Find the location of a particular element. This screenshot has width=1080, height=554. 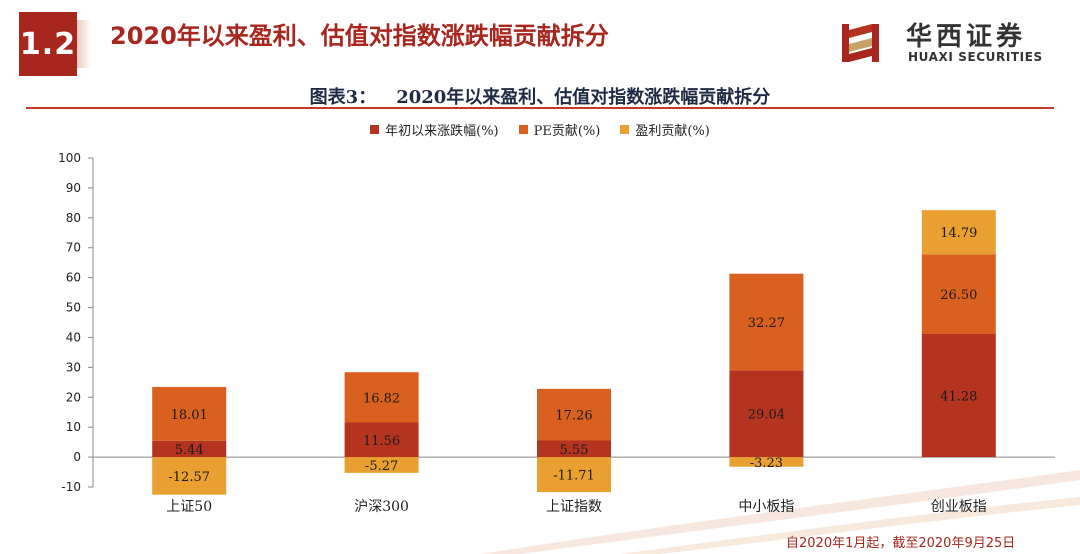

page-title: 2020年以来盈利、估值对指数涨跌幅贡献拆分 is located at coordinates (359, 36).